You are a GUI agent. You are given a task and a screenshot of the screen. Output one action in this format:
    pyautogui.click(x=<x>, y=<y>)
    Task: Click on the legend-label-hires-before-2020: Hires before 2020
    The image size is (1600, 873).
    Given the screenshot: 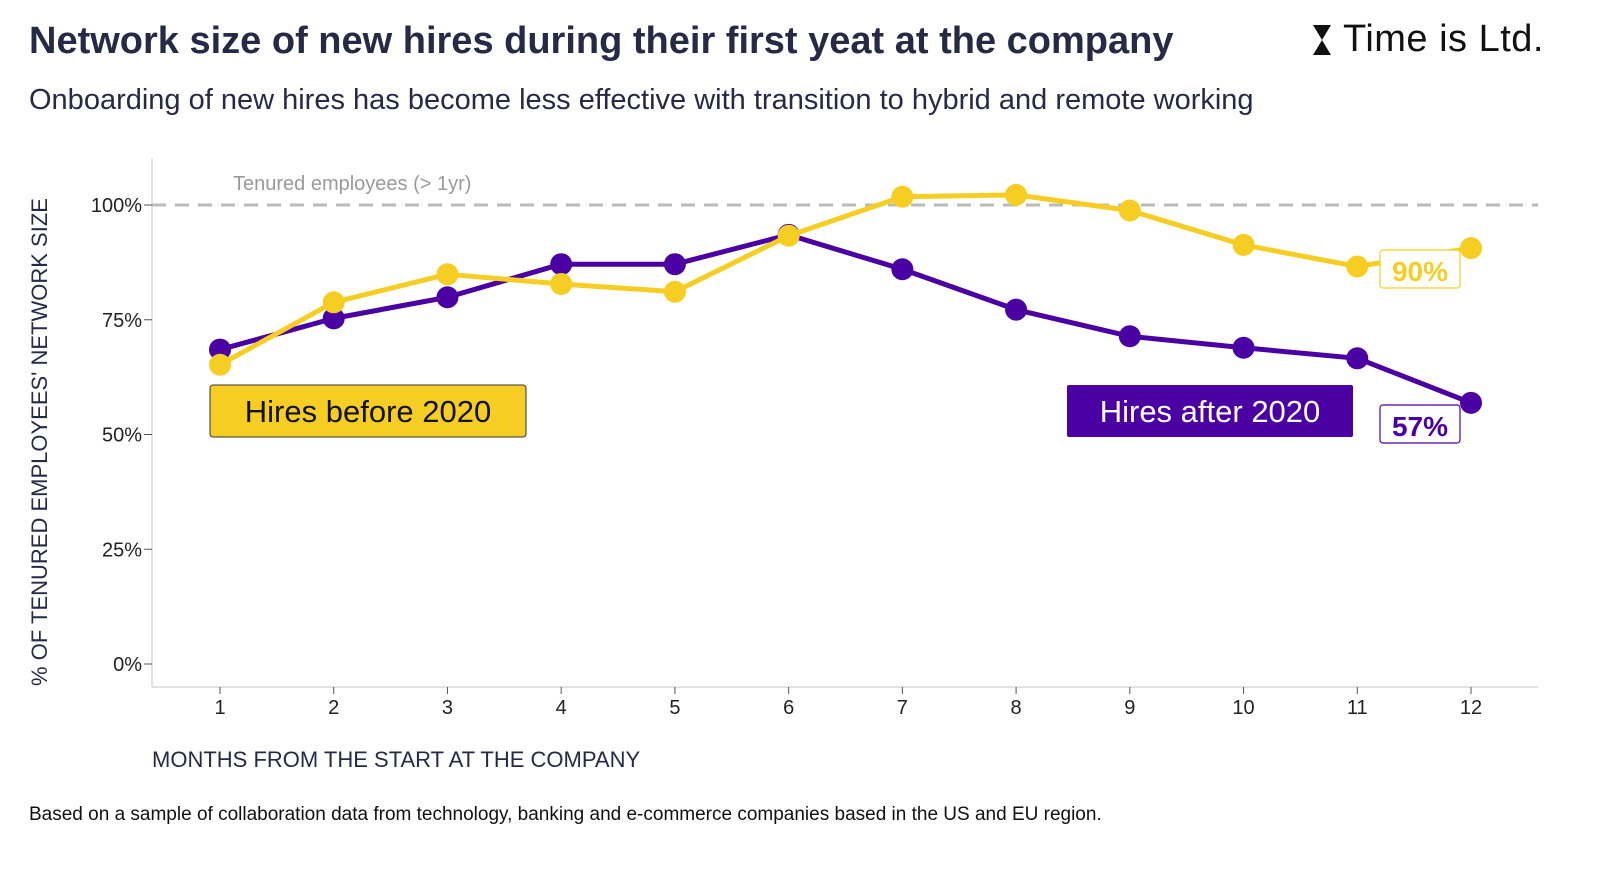 What is the action you would take?
    pyautogui.click(x=368, y=411)
    